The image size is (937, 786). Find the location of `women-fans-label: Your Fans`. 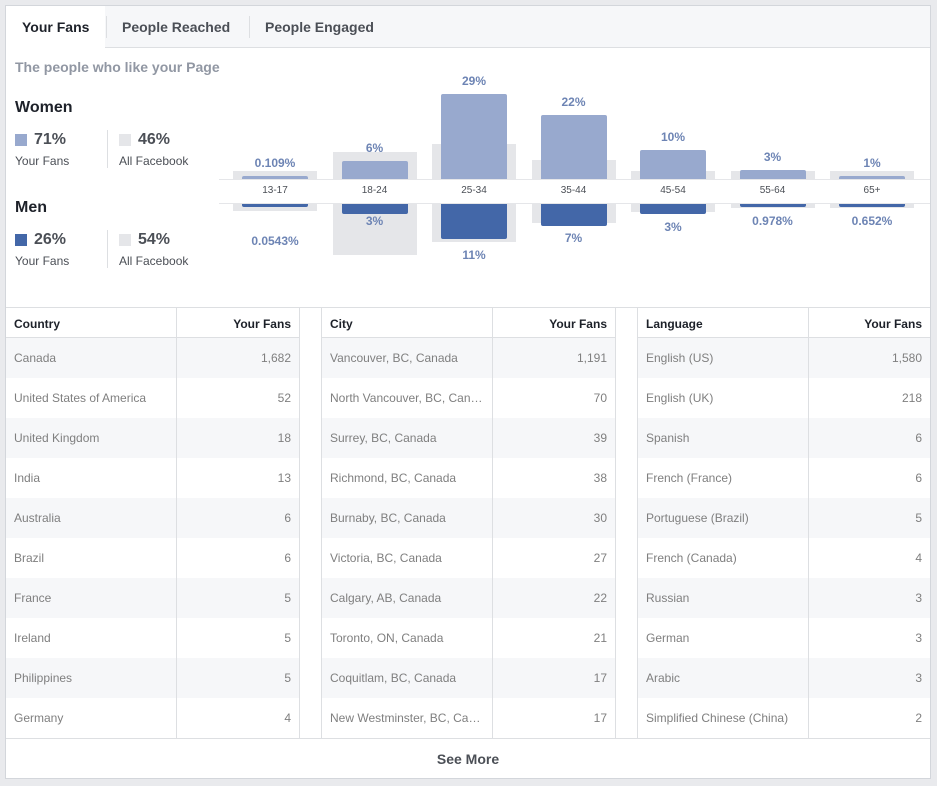

women-fans-label: Your Fans is located at coordinates (42, 161).